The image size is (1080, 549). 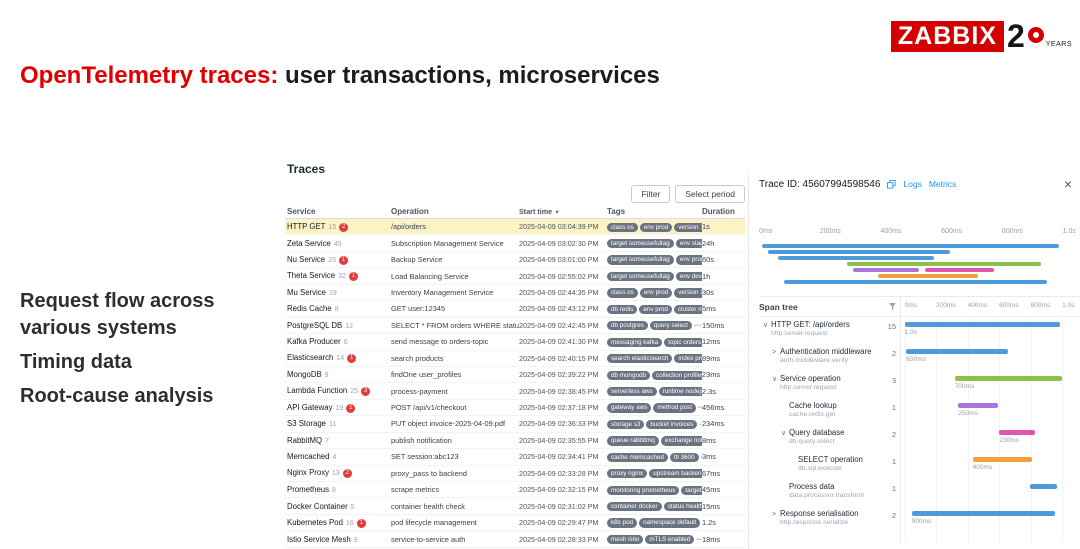 I want to click on tag-chip: exchange notifications, so click(x=681, y=441).